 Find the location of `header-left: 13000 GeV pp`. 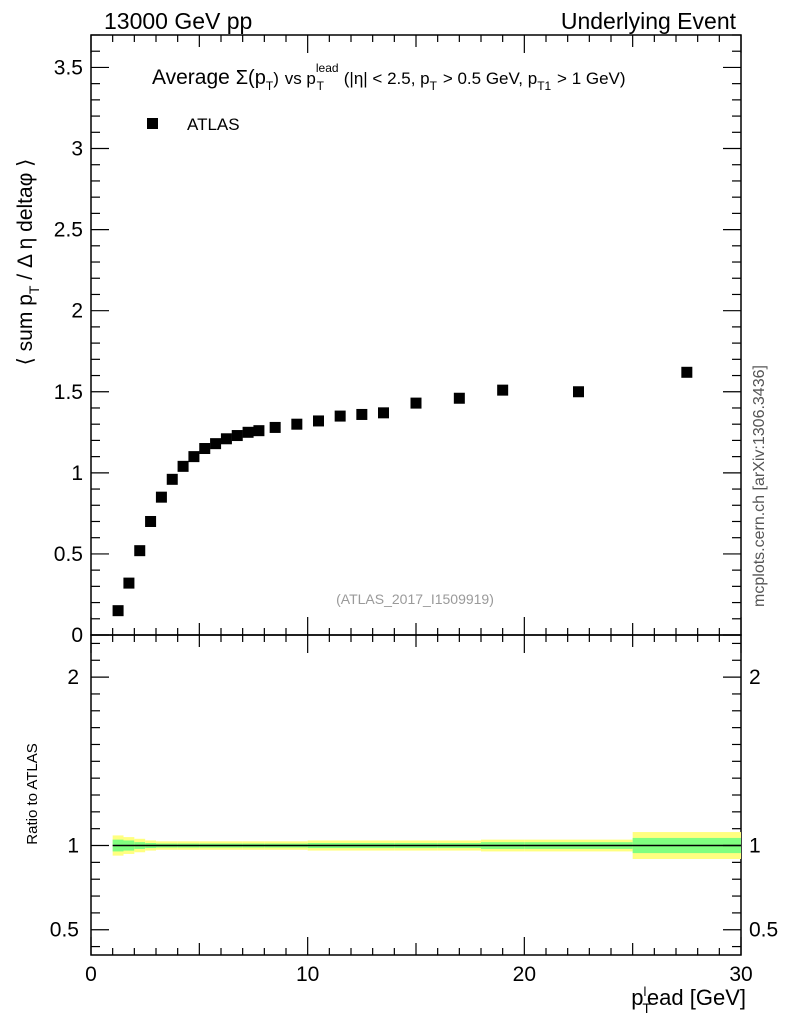

header-left: 13000 GeV pp is located at coordinates (178, 21).